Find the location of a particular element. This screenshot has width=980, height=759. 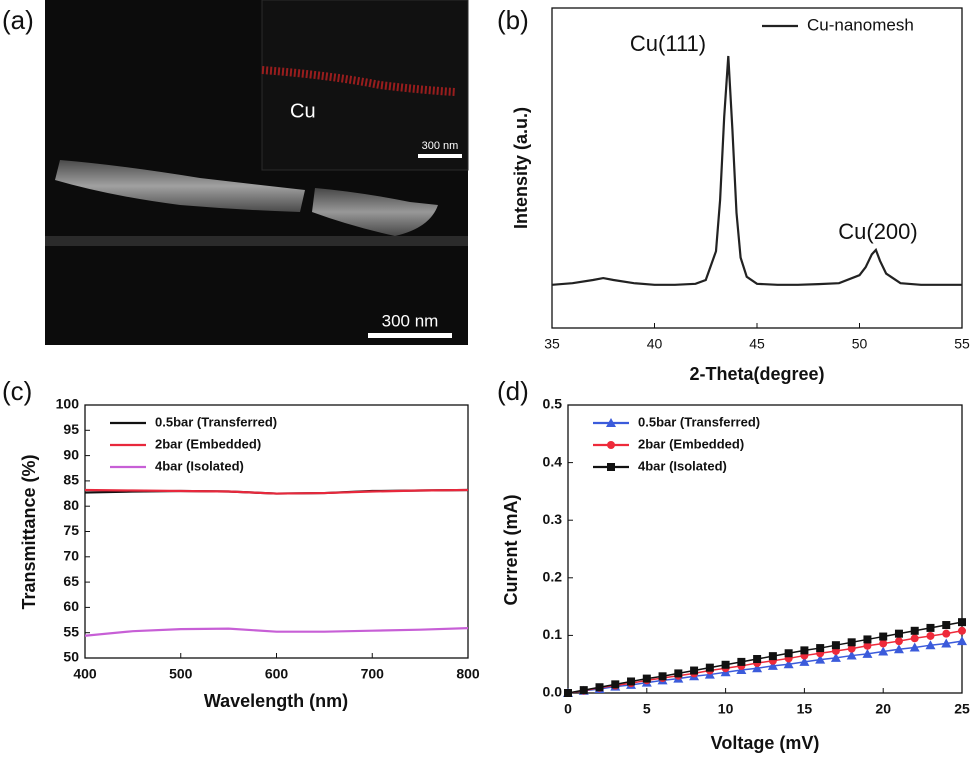

y-tick-label: 65 is located at coordinates (71, 581).